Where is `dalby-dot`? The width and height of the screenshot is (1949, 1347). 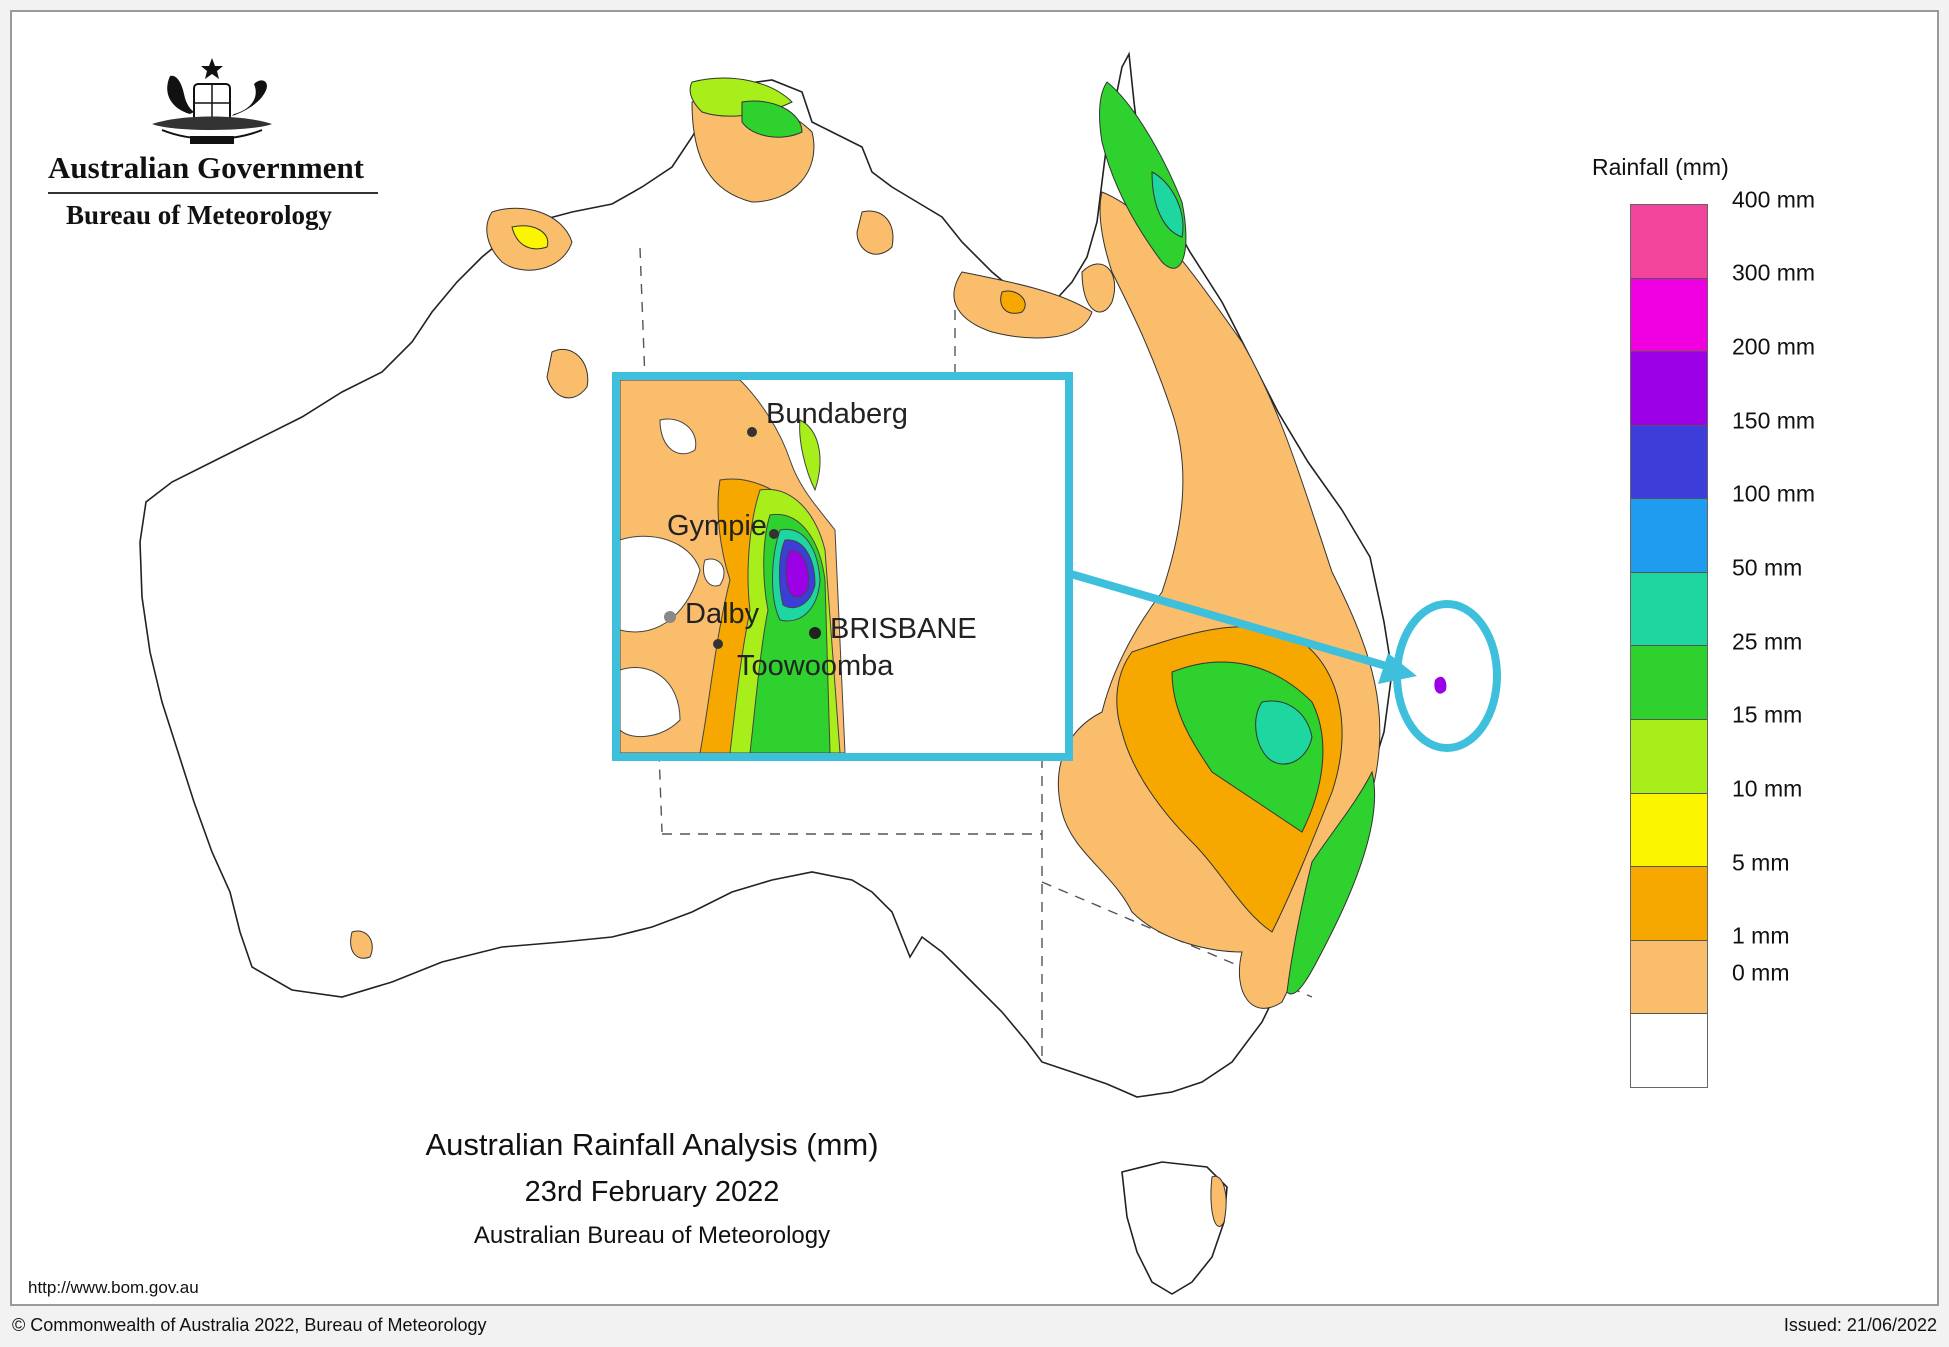
dalby-dot is located at coordinates (670, 617).